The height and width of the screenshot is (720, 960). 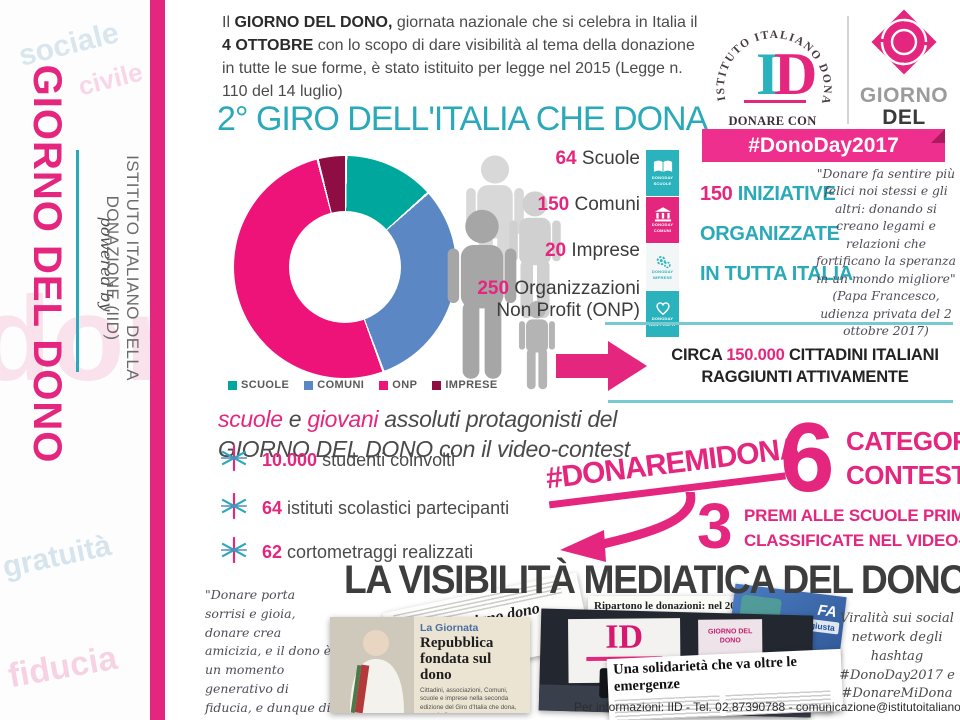 What do you see at coordinates (904, 95) in the screenshot?
I see `gdd-logo-line1: GIORNO` at bounding box center [904, 95].